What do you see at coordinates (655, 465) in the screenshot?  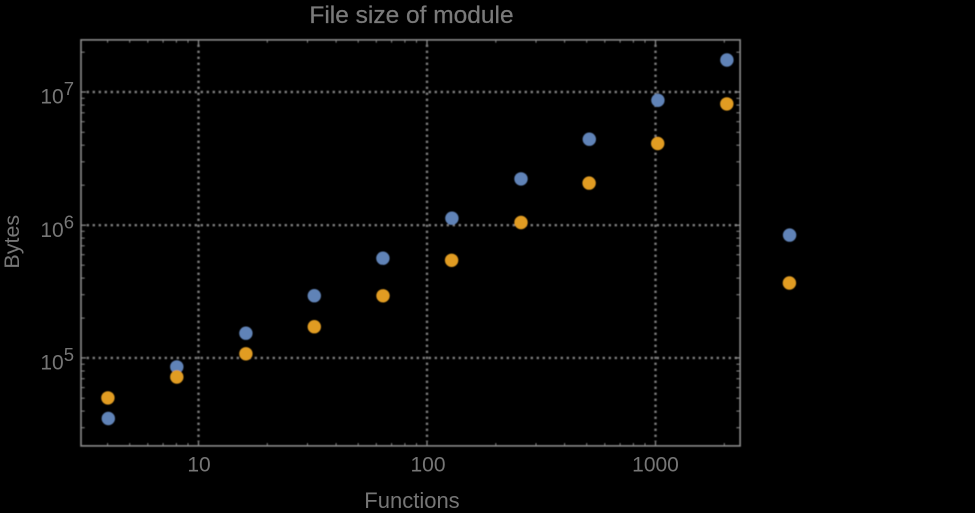 I see `svg-text: 1000` at bounding box center [655, 465].